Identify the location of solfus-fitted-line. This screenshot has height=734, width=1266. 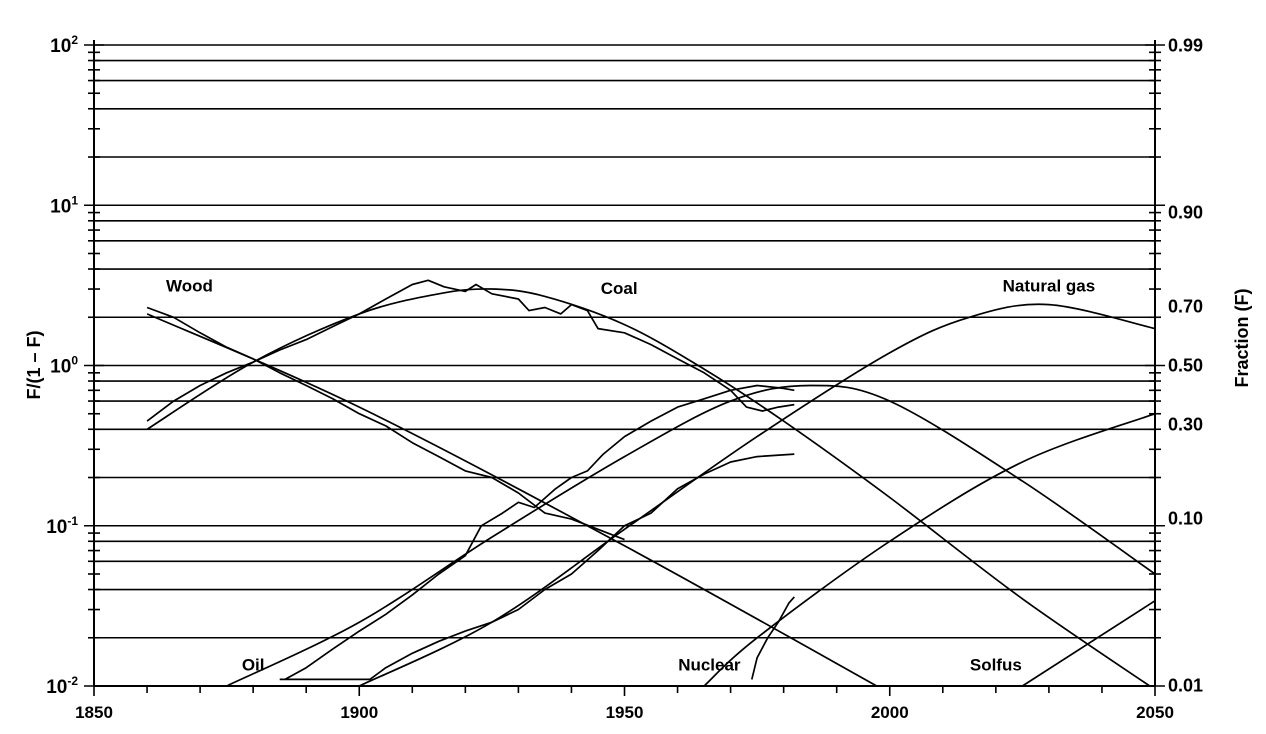
(1088, 643).